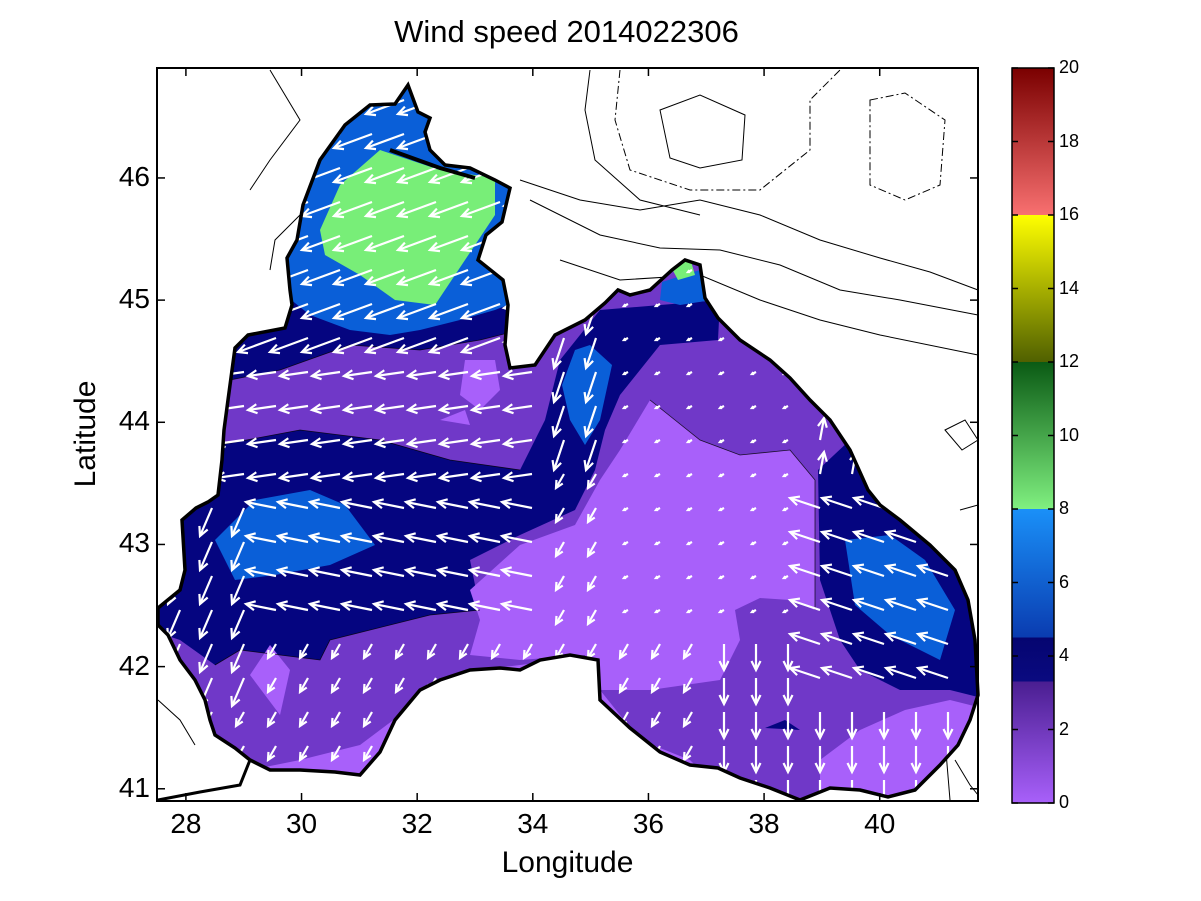 Image resolution: width=1201 pixels, height=901 pixels. Describe the element at coordinates (301, 823) in the screenshot. I see `x-tick-label: 30` at that location.